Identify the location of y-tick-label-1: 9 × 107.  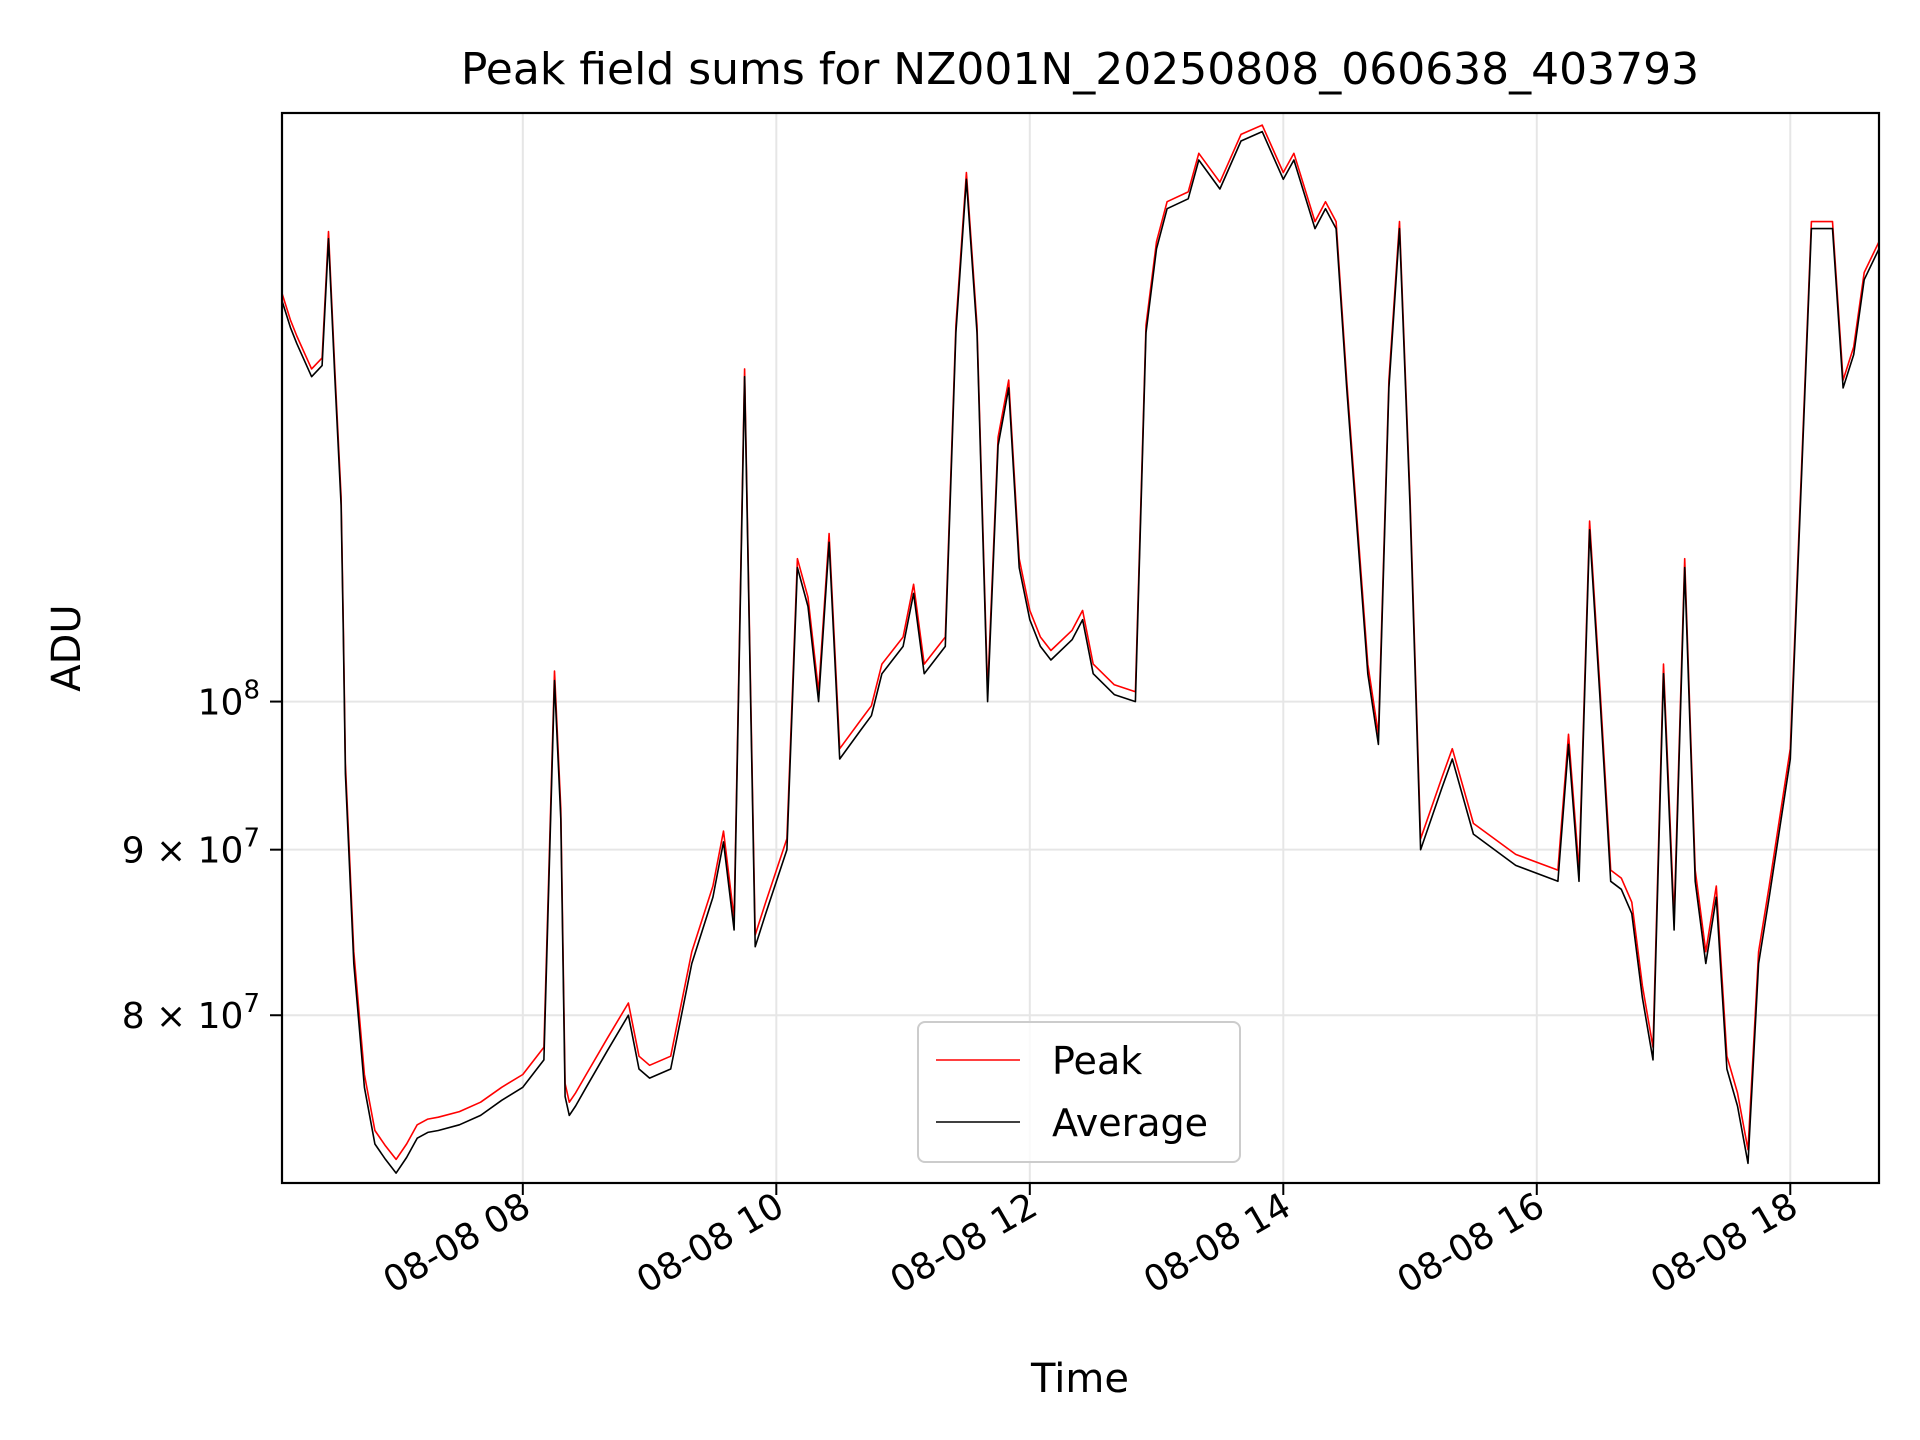
(191, 848).